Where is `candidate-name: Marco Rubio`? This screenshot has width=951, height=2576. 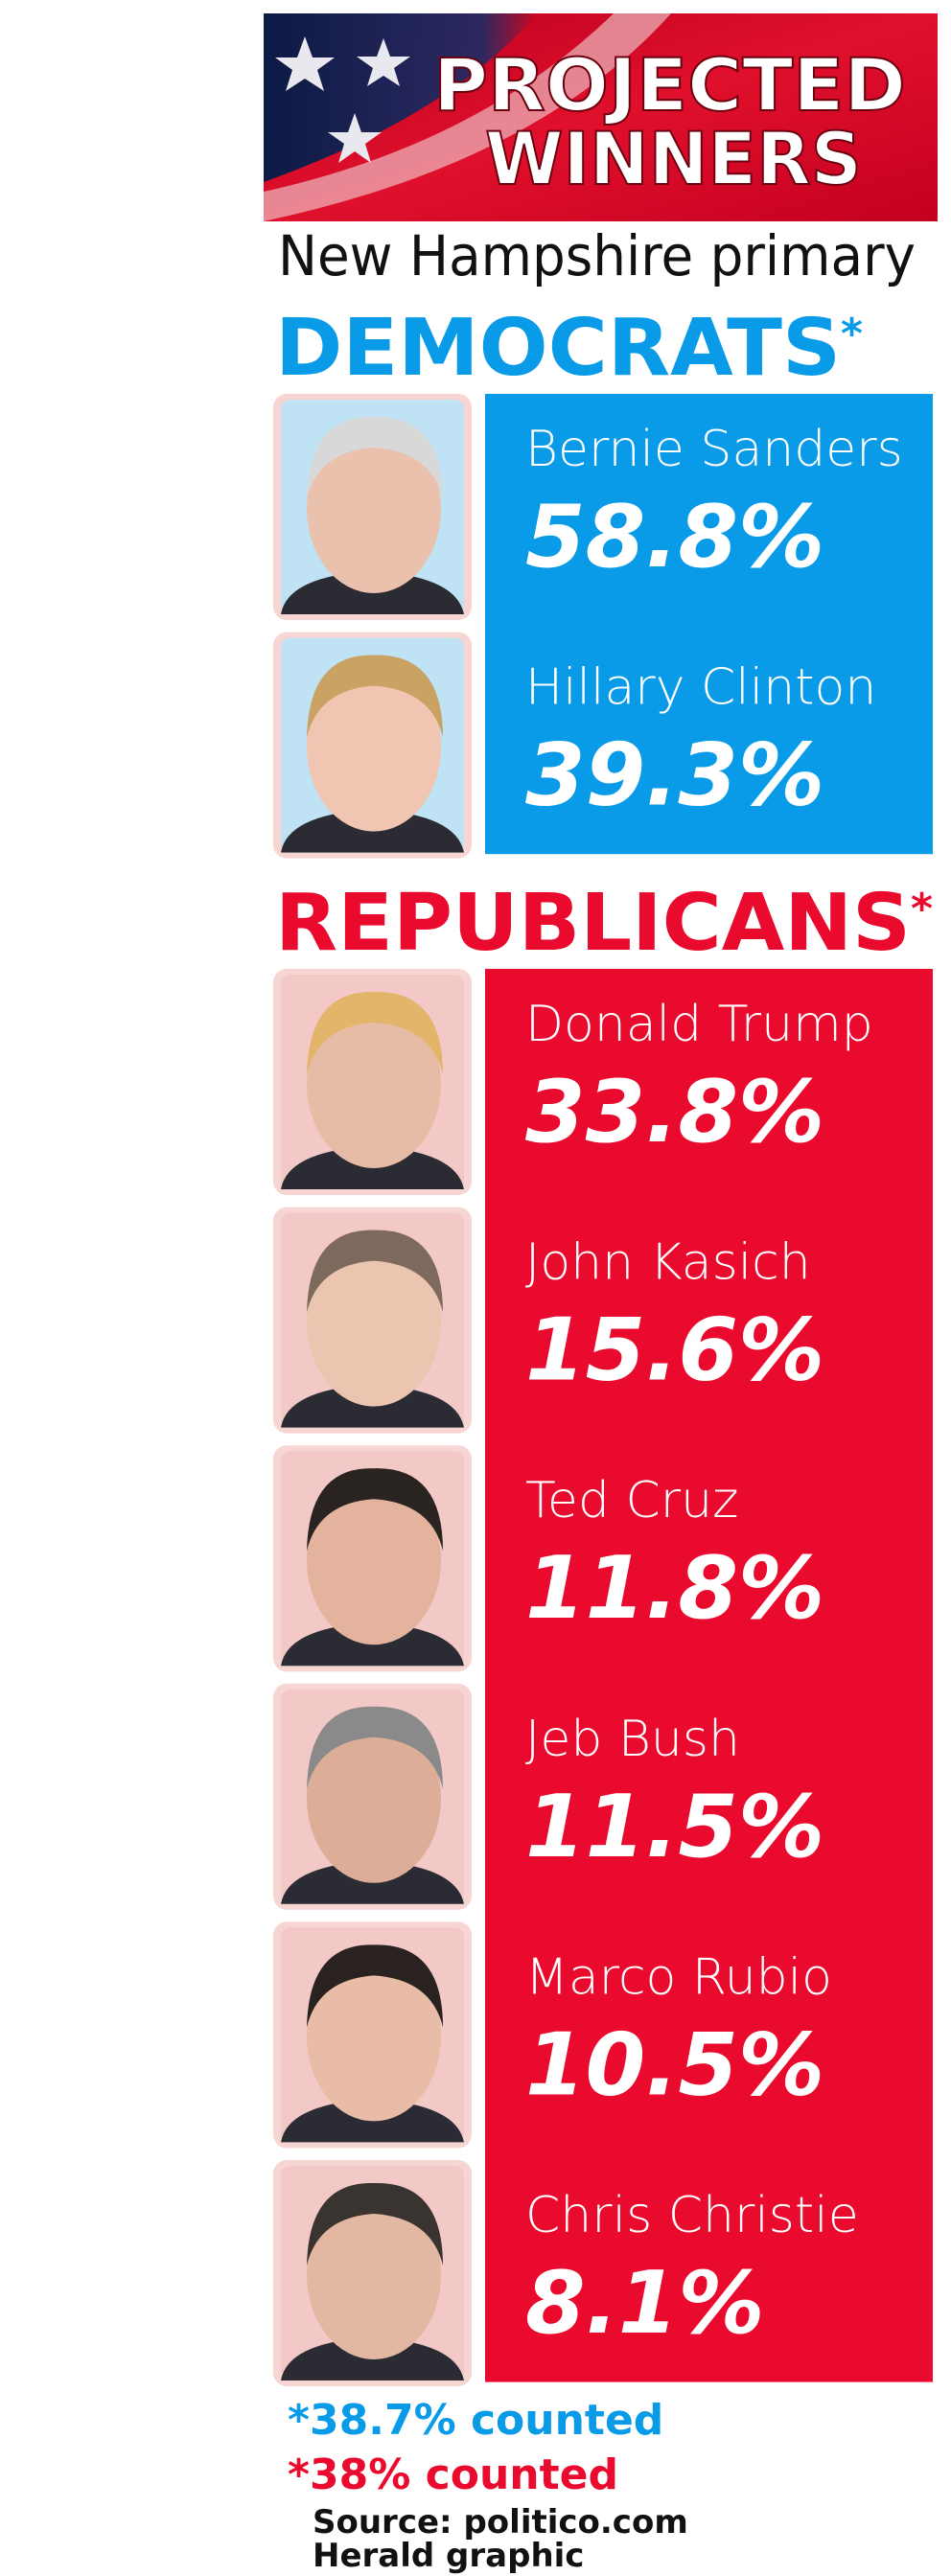 candidate-name: Marco Rubio is located at coordinates (678, 1977).